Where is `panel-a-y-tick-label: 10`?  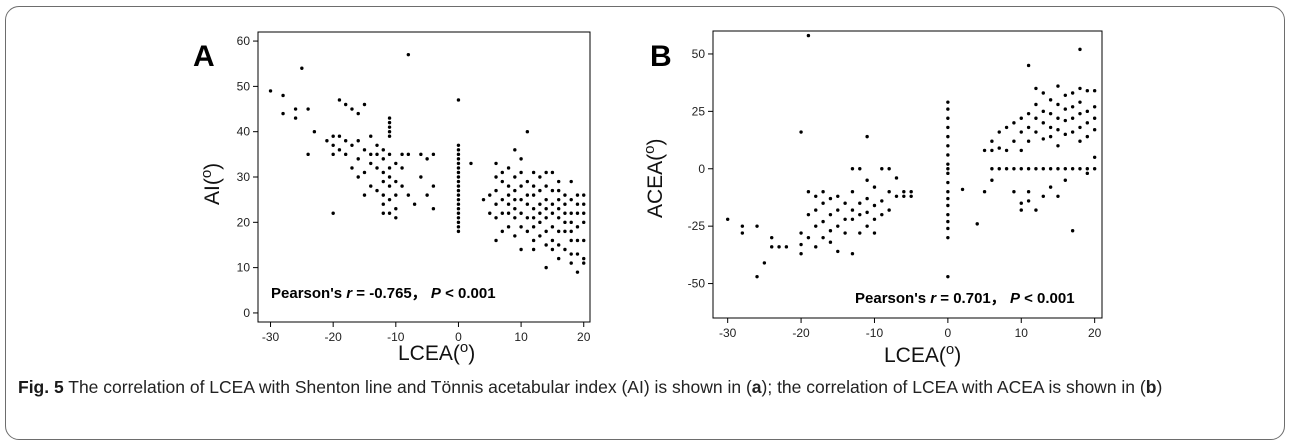
panel-a-y-tick-label: 10 is located at coordinates (244, 268).